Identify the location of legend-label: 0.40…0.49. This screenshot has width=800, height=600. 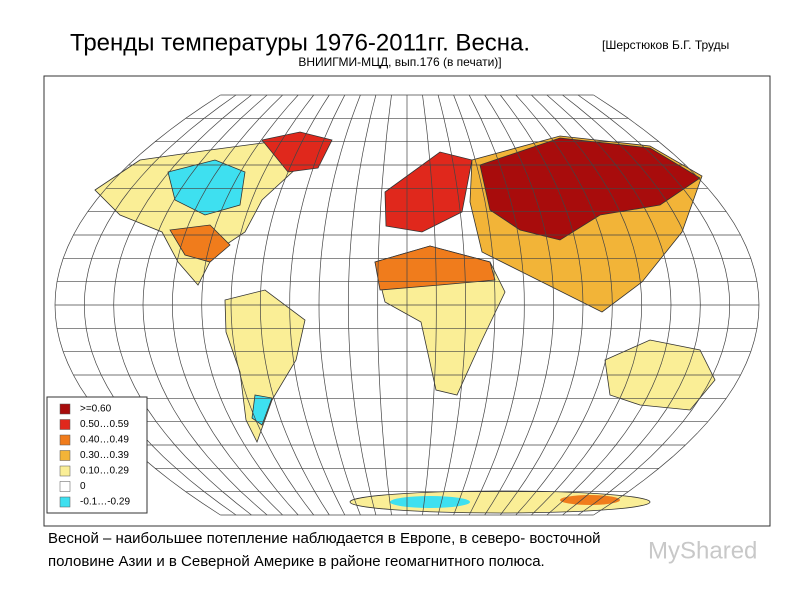
(104, 440).